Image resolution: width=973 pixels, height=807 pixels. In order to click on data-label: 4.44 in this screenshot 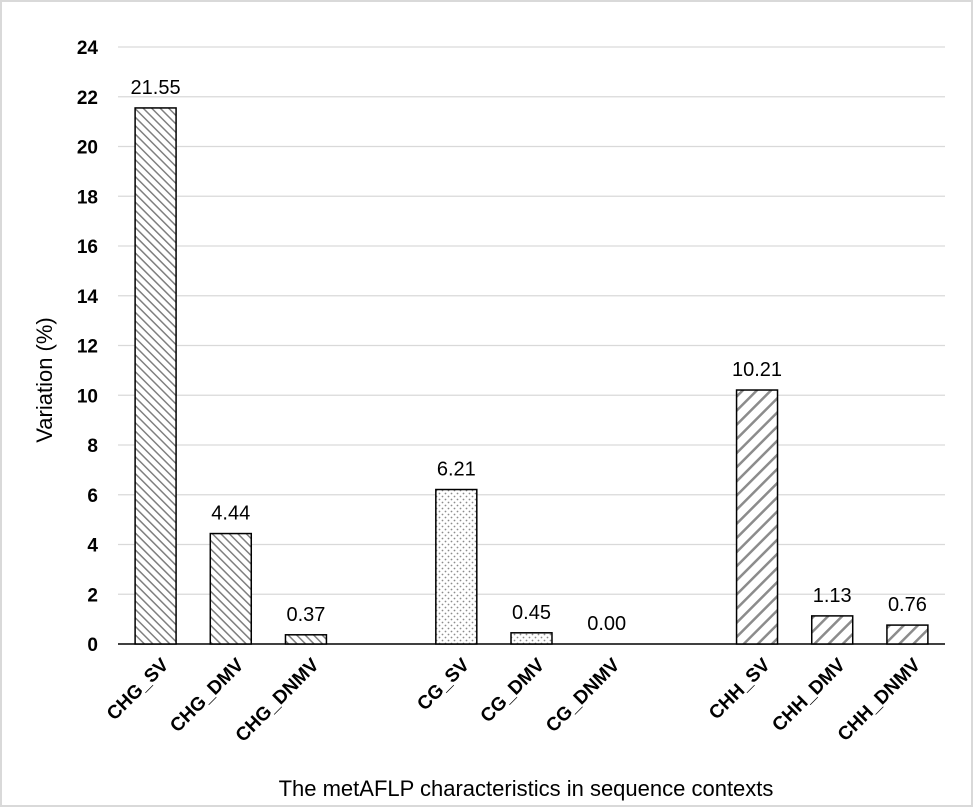, I will do `click(230, 514)`.